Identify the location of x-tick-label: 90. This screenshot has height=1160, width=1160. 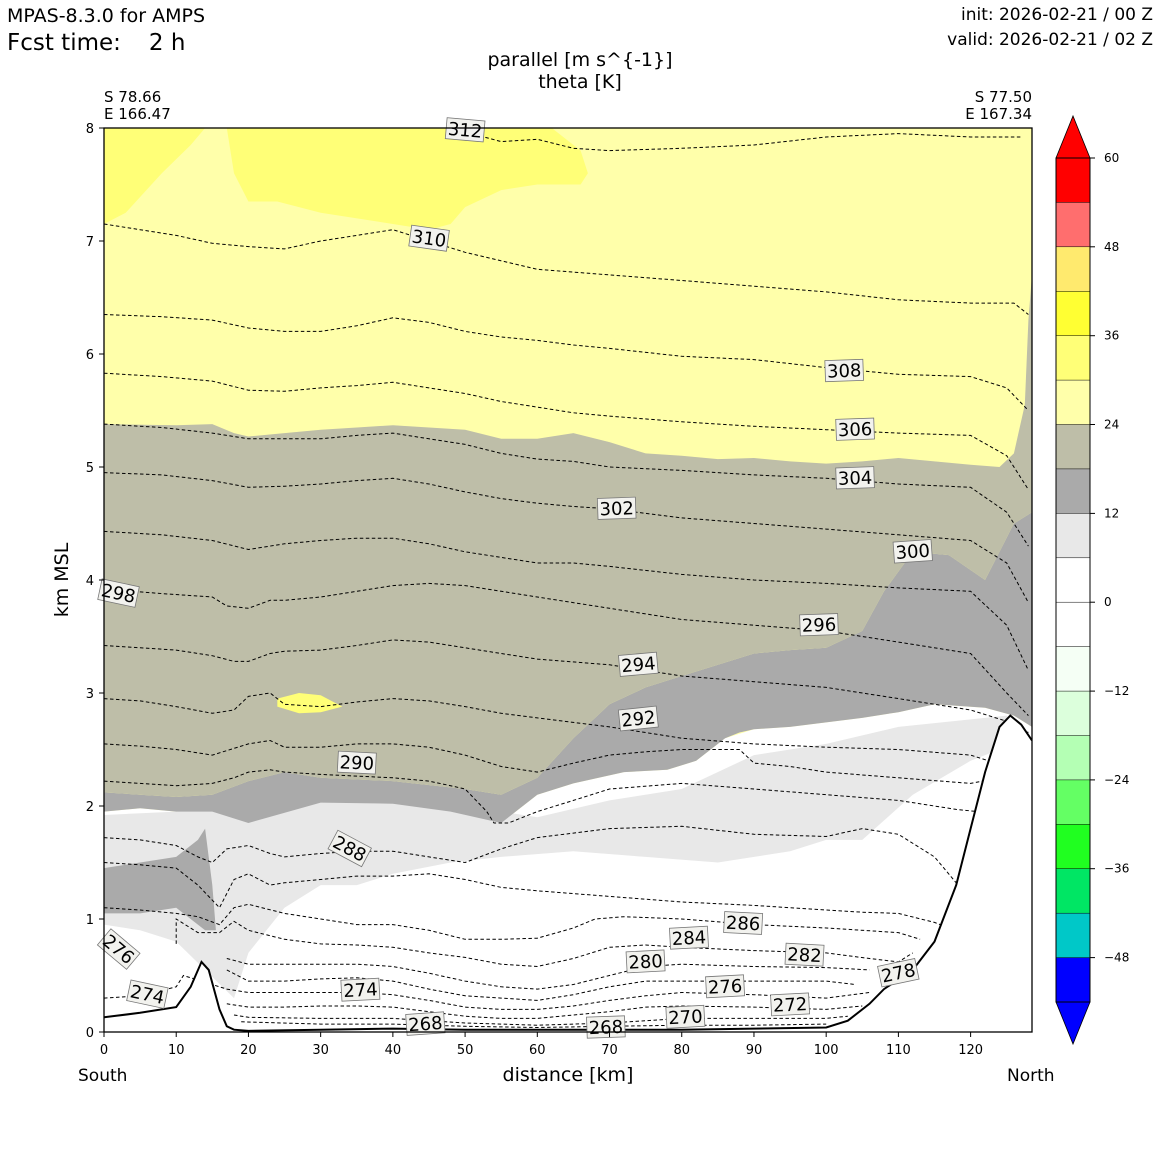
(754, 1050).